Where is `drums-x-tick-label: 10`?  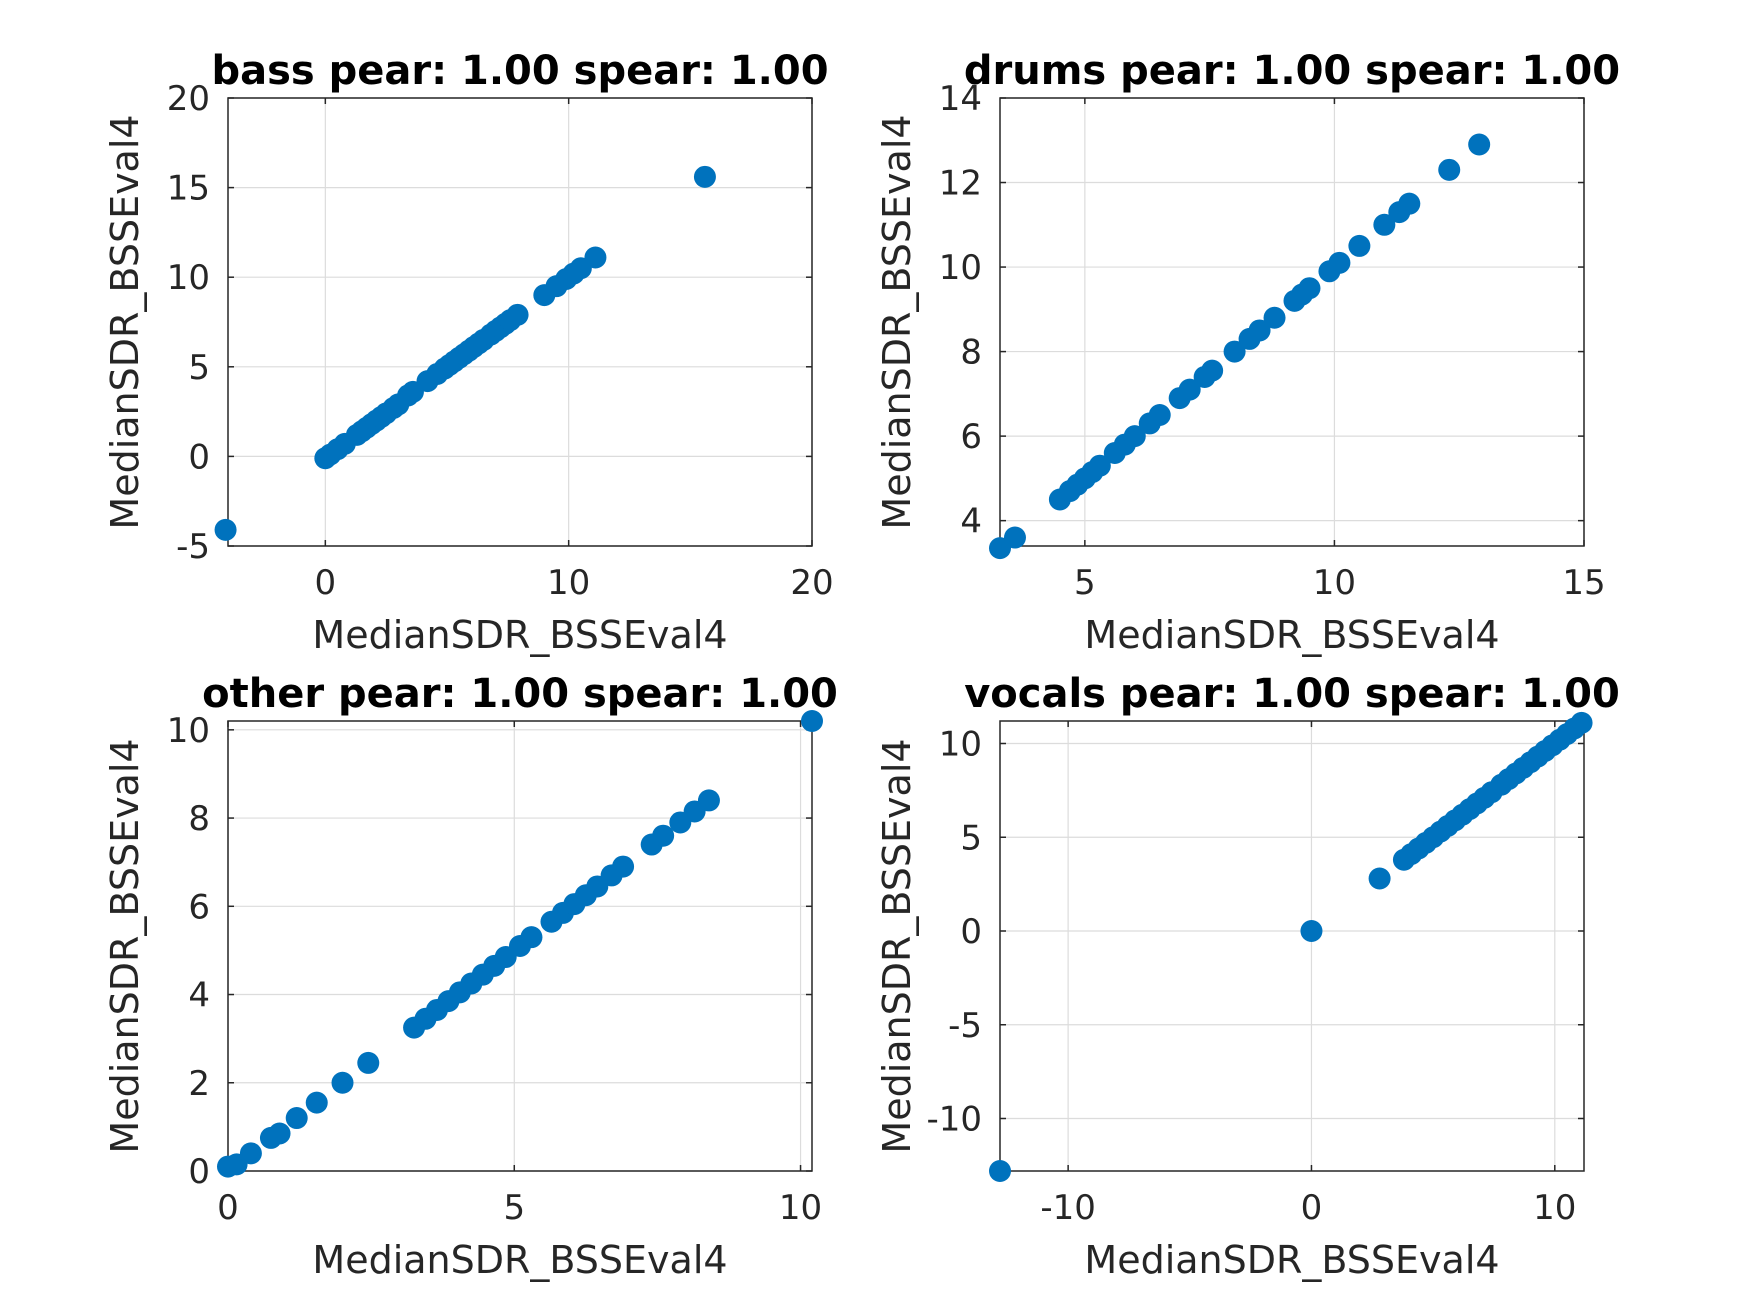
drums-x-tick-label: 10 is located at coordinates (1334, 583).